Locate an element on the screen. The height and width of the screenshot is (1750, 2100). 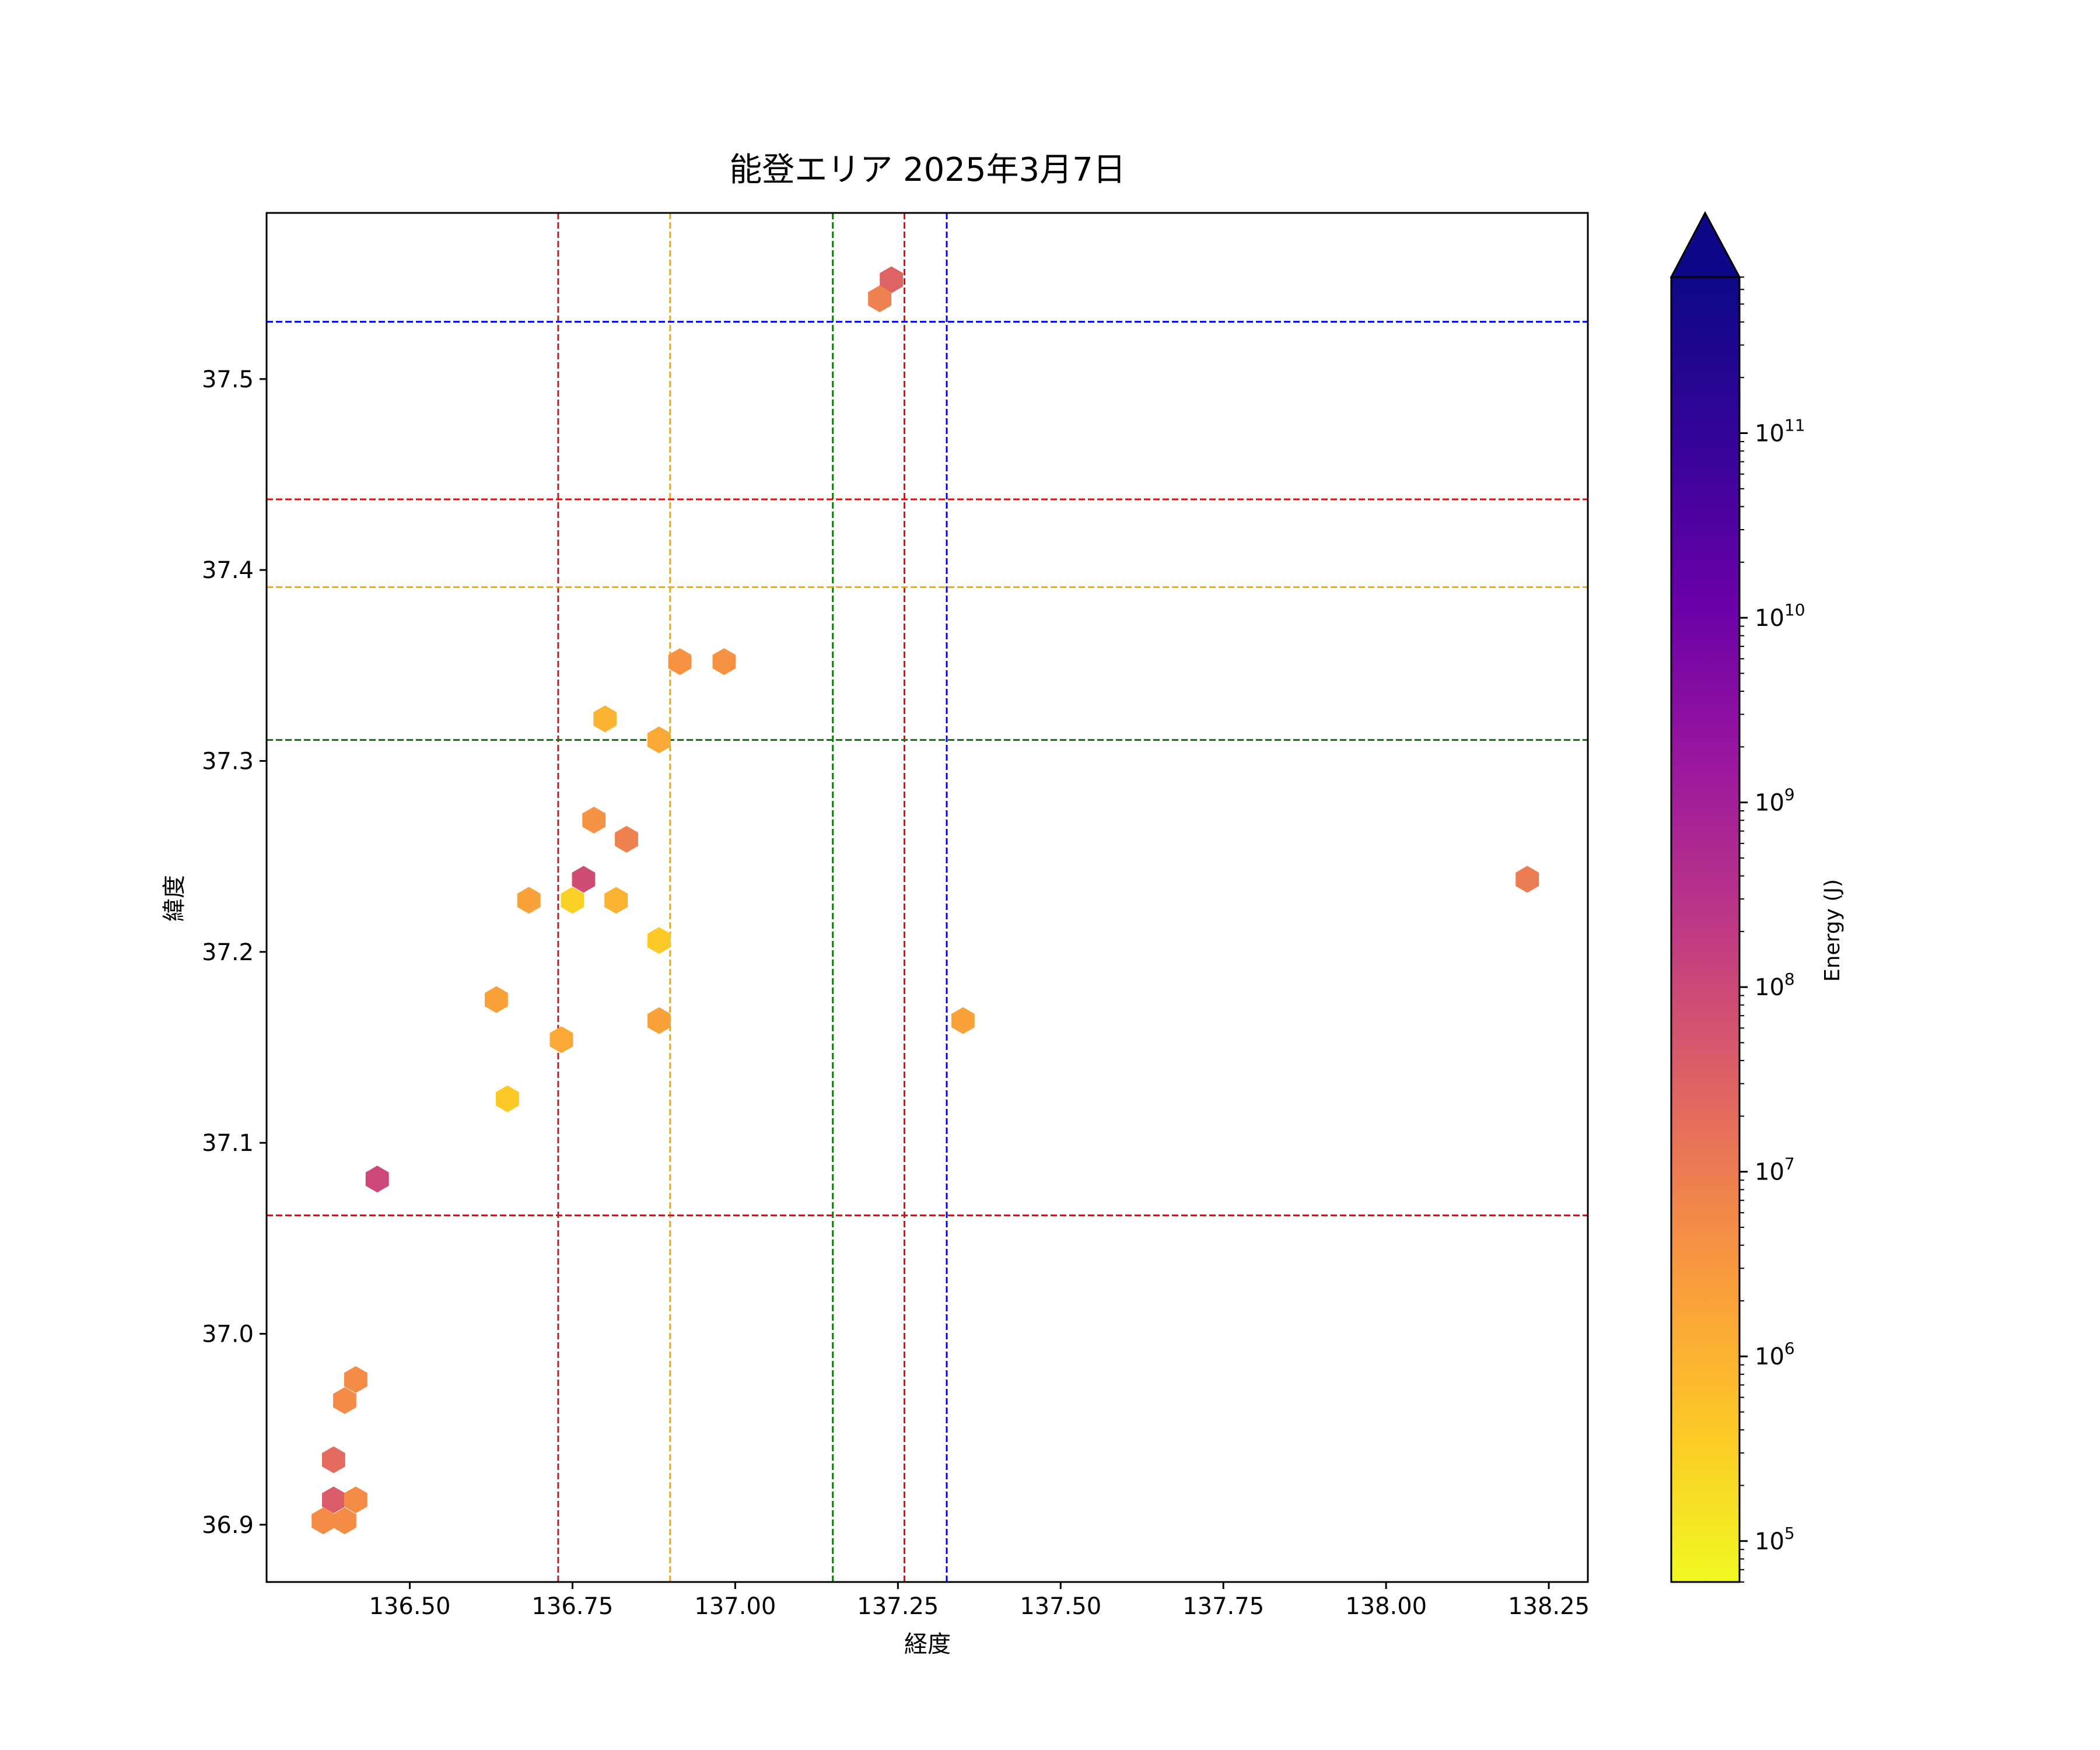
x-tick-label: 138.25 is located at coordinates (1549, 1606).